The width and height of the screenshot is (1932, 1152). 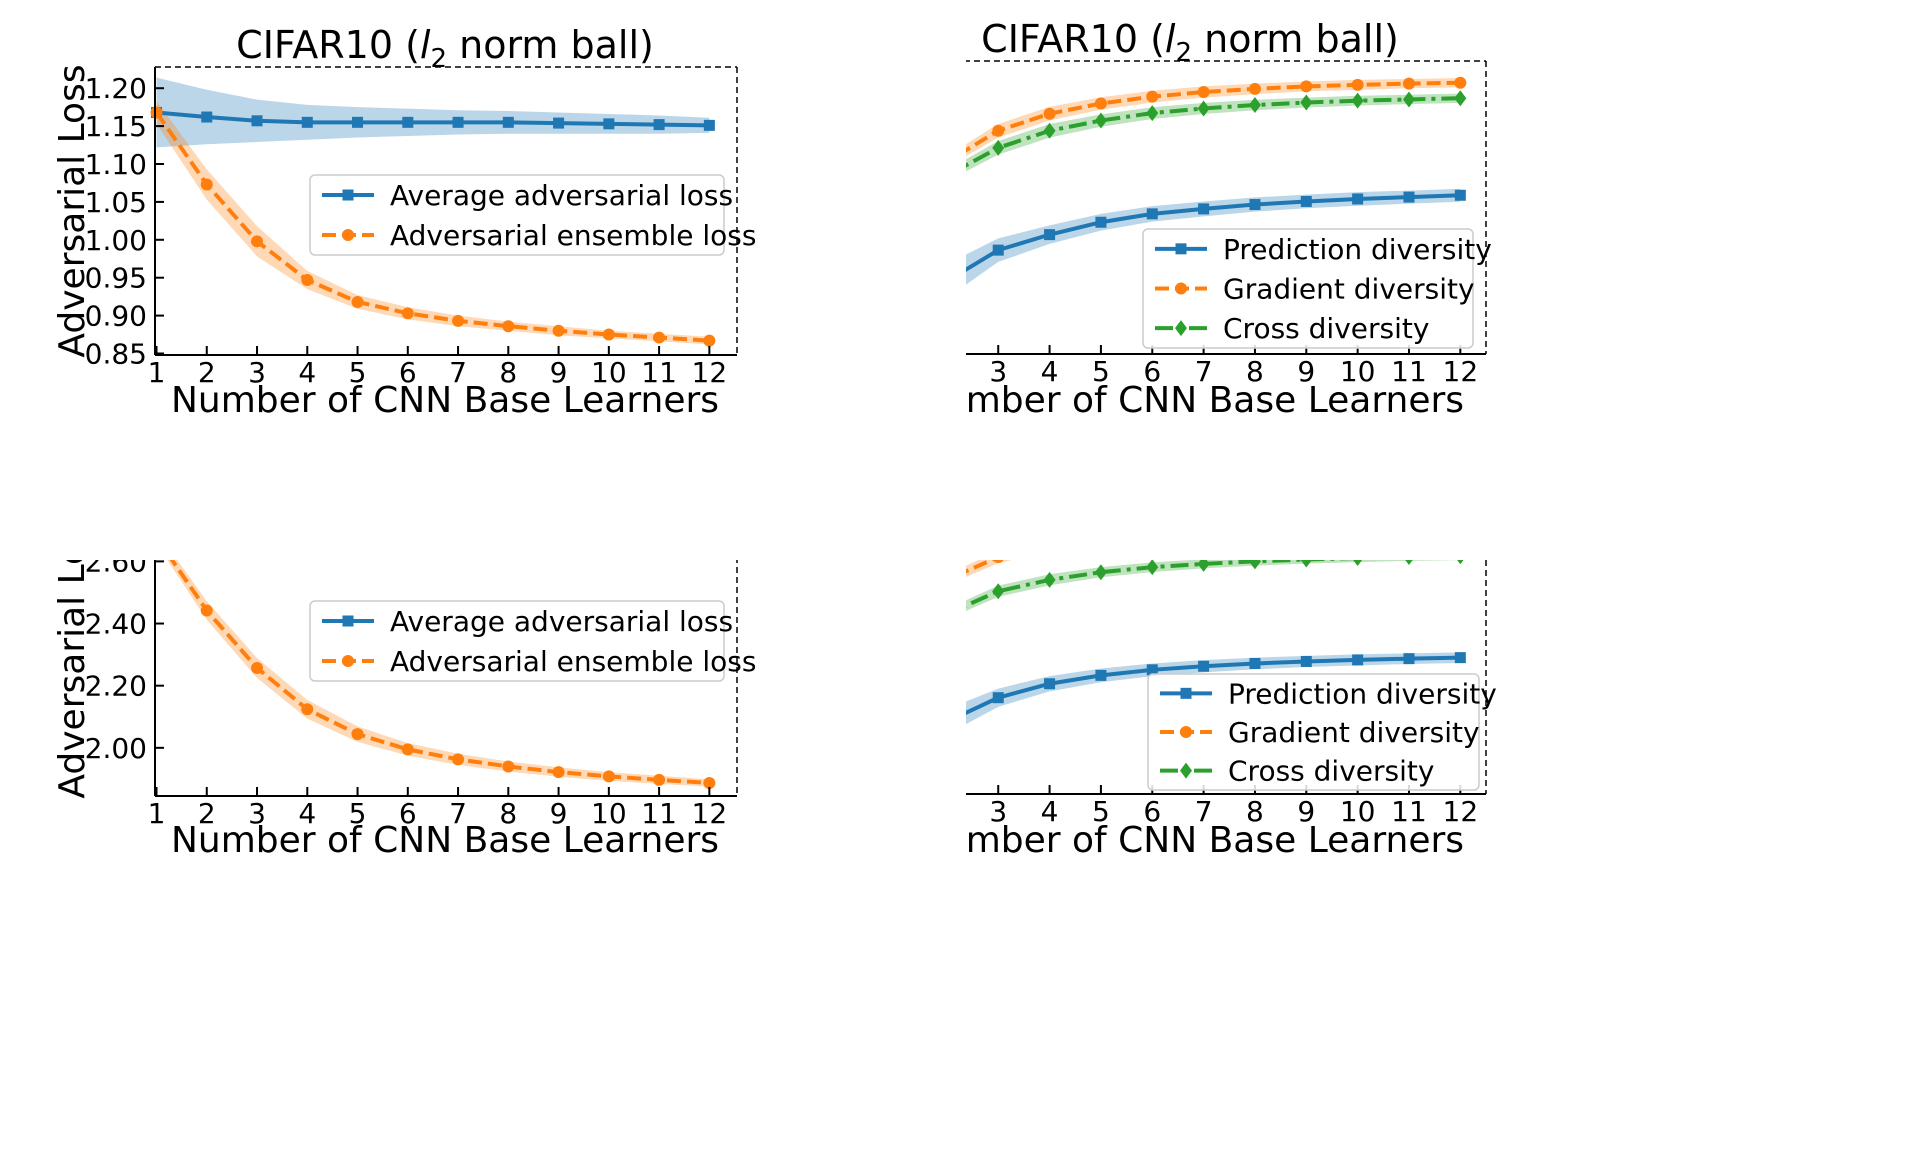 I want to click on x-tick-label: 12, so click(x=1461, y=811).